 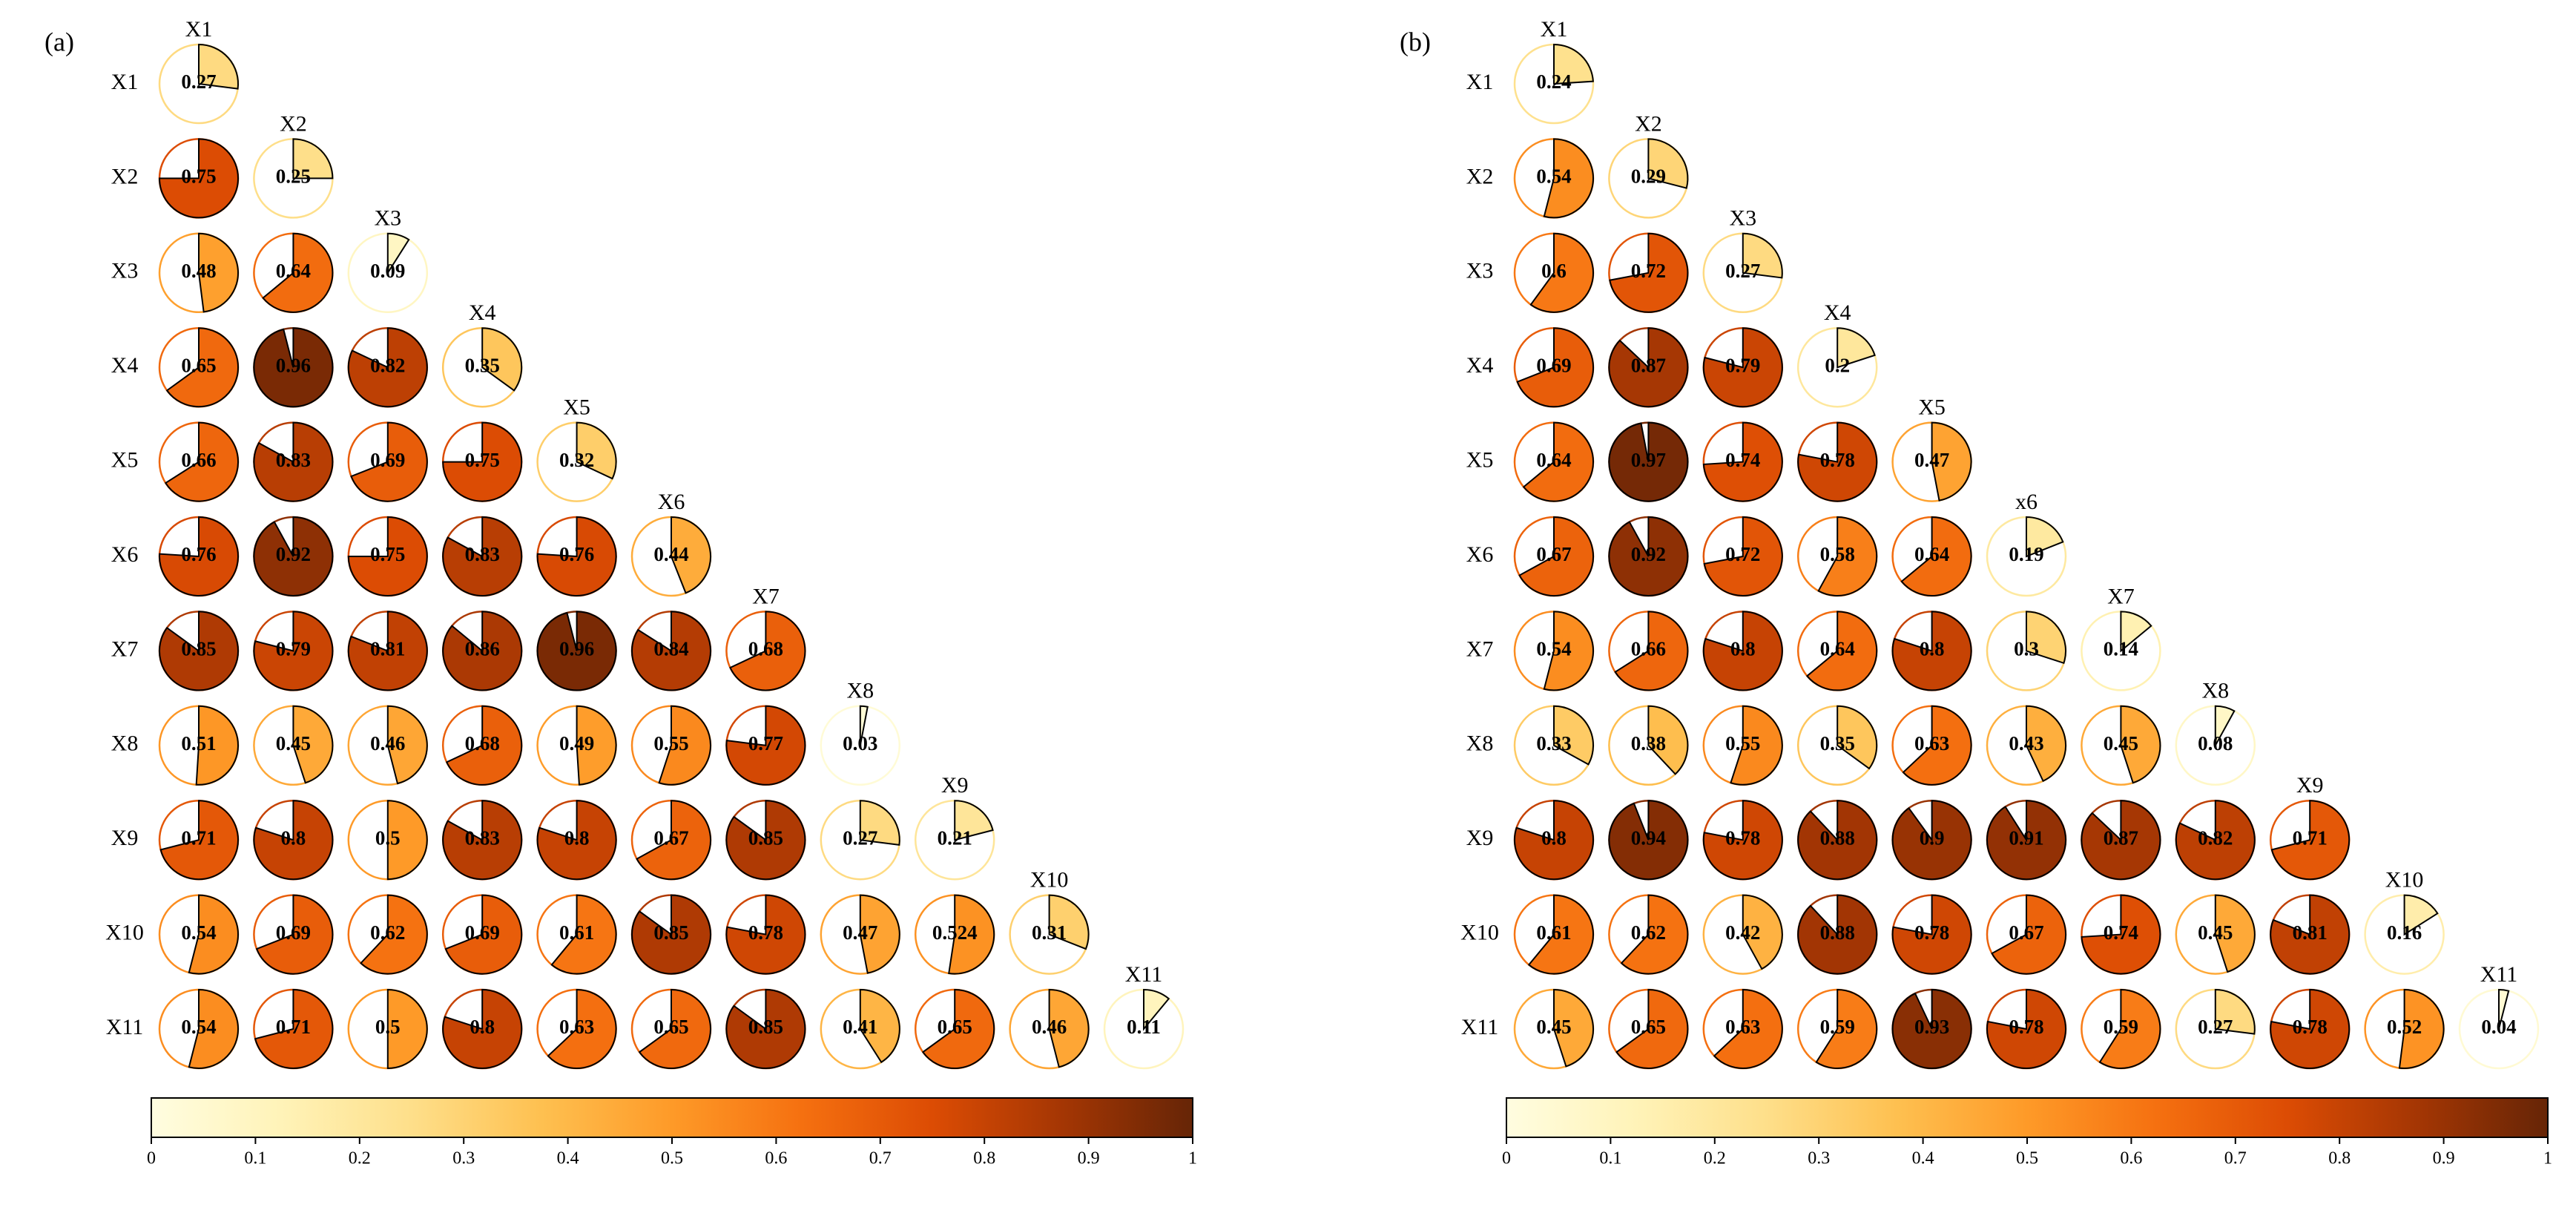 What do you see at coordinates (1715, 1158) in the screenshot?
I see `tick-label: 0.2` at bounding box center [1715, 1158].